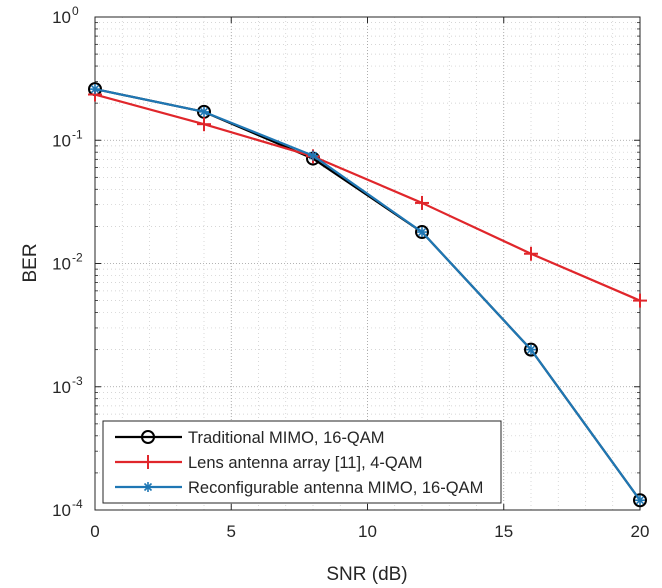 This screenshot has height=588, width=662. Describe the element at coordinates (75, 11) in the screenshot. I see `y-tick-label-exponent: 0` at that location.